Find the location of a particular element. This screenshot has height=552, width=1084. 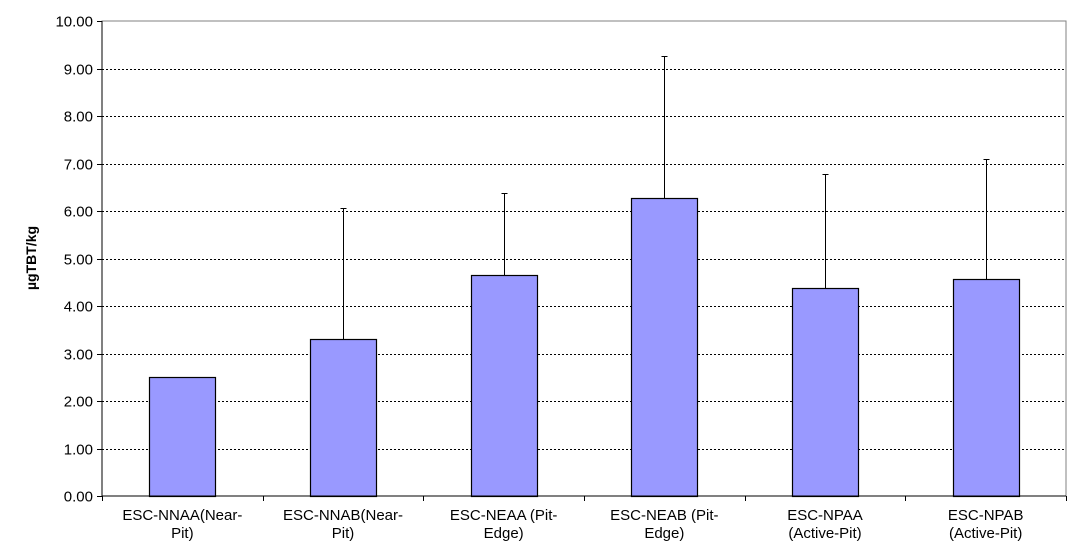

category-label: ESC-NNAB(Near-Pit) is located at coordinates (343, 524).